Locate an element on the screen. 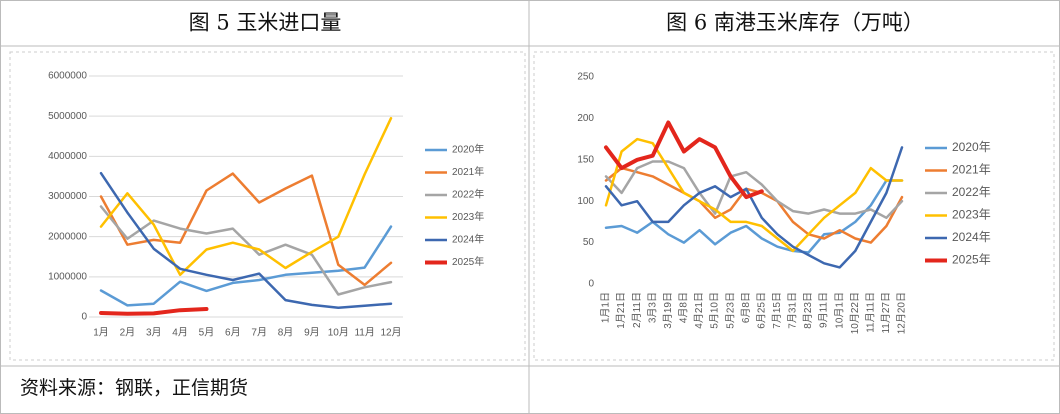  x-tick-label: 8月 is located at coordinates (286, 333).